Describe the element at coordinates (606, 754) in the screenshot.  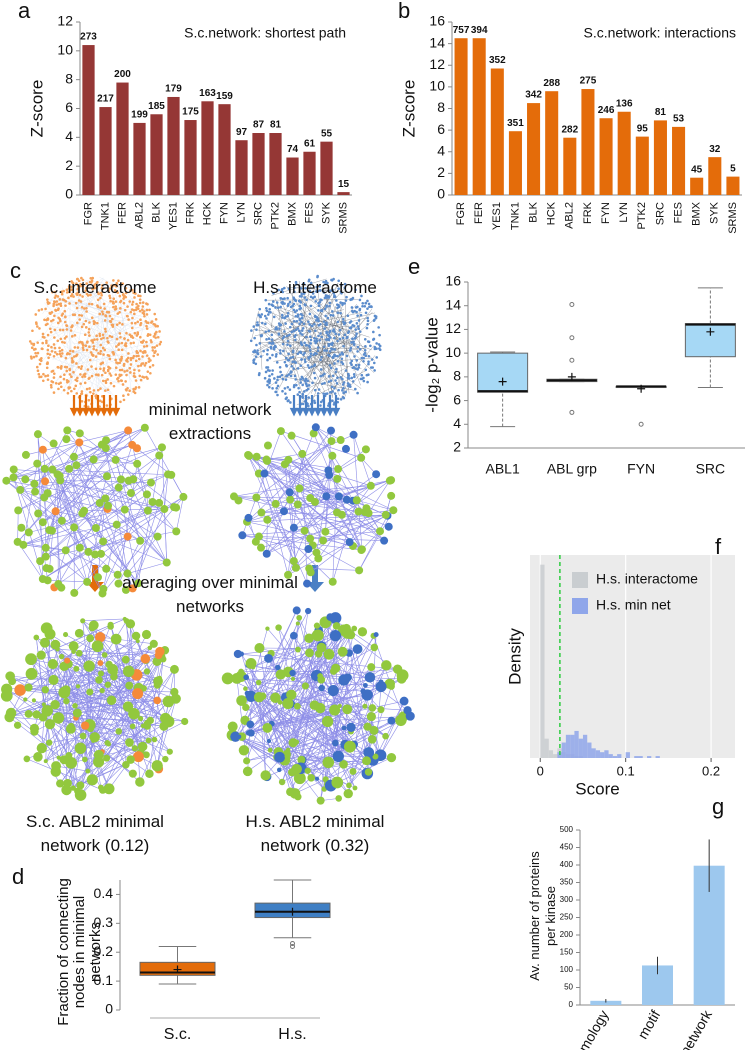
I see `histogram-bar` at that location.